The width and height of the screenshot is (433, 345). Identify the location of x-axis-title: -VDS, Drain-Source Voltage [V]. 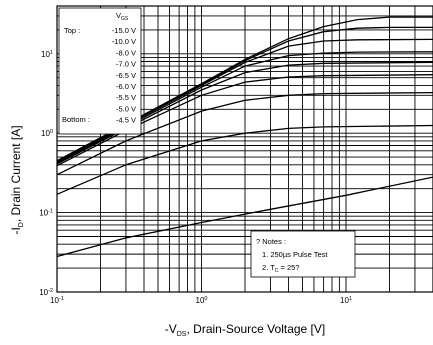
(245, 330).